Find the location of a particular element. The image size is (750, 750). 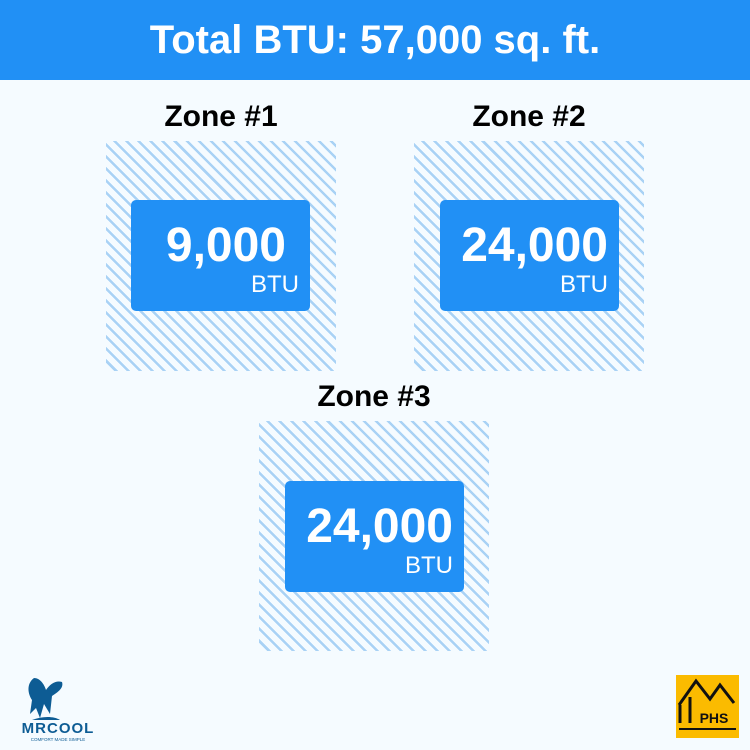

zone-2-btu-value: 24,000 is located at coordinates (534, 245).